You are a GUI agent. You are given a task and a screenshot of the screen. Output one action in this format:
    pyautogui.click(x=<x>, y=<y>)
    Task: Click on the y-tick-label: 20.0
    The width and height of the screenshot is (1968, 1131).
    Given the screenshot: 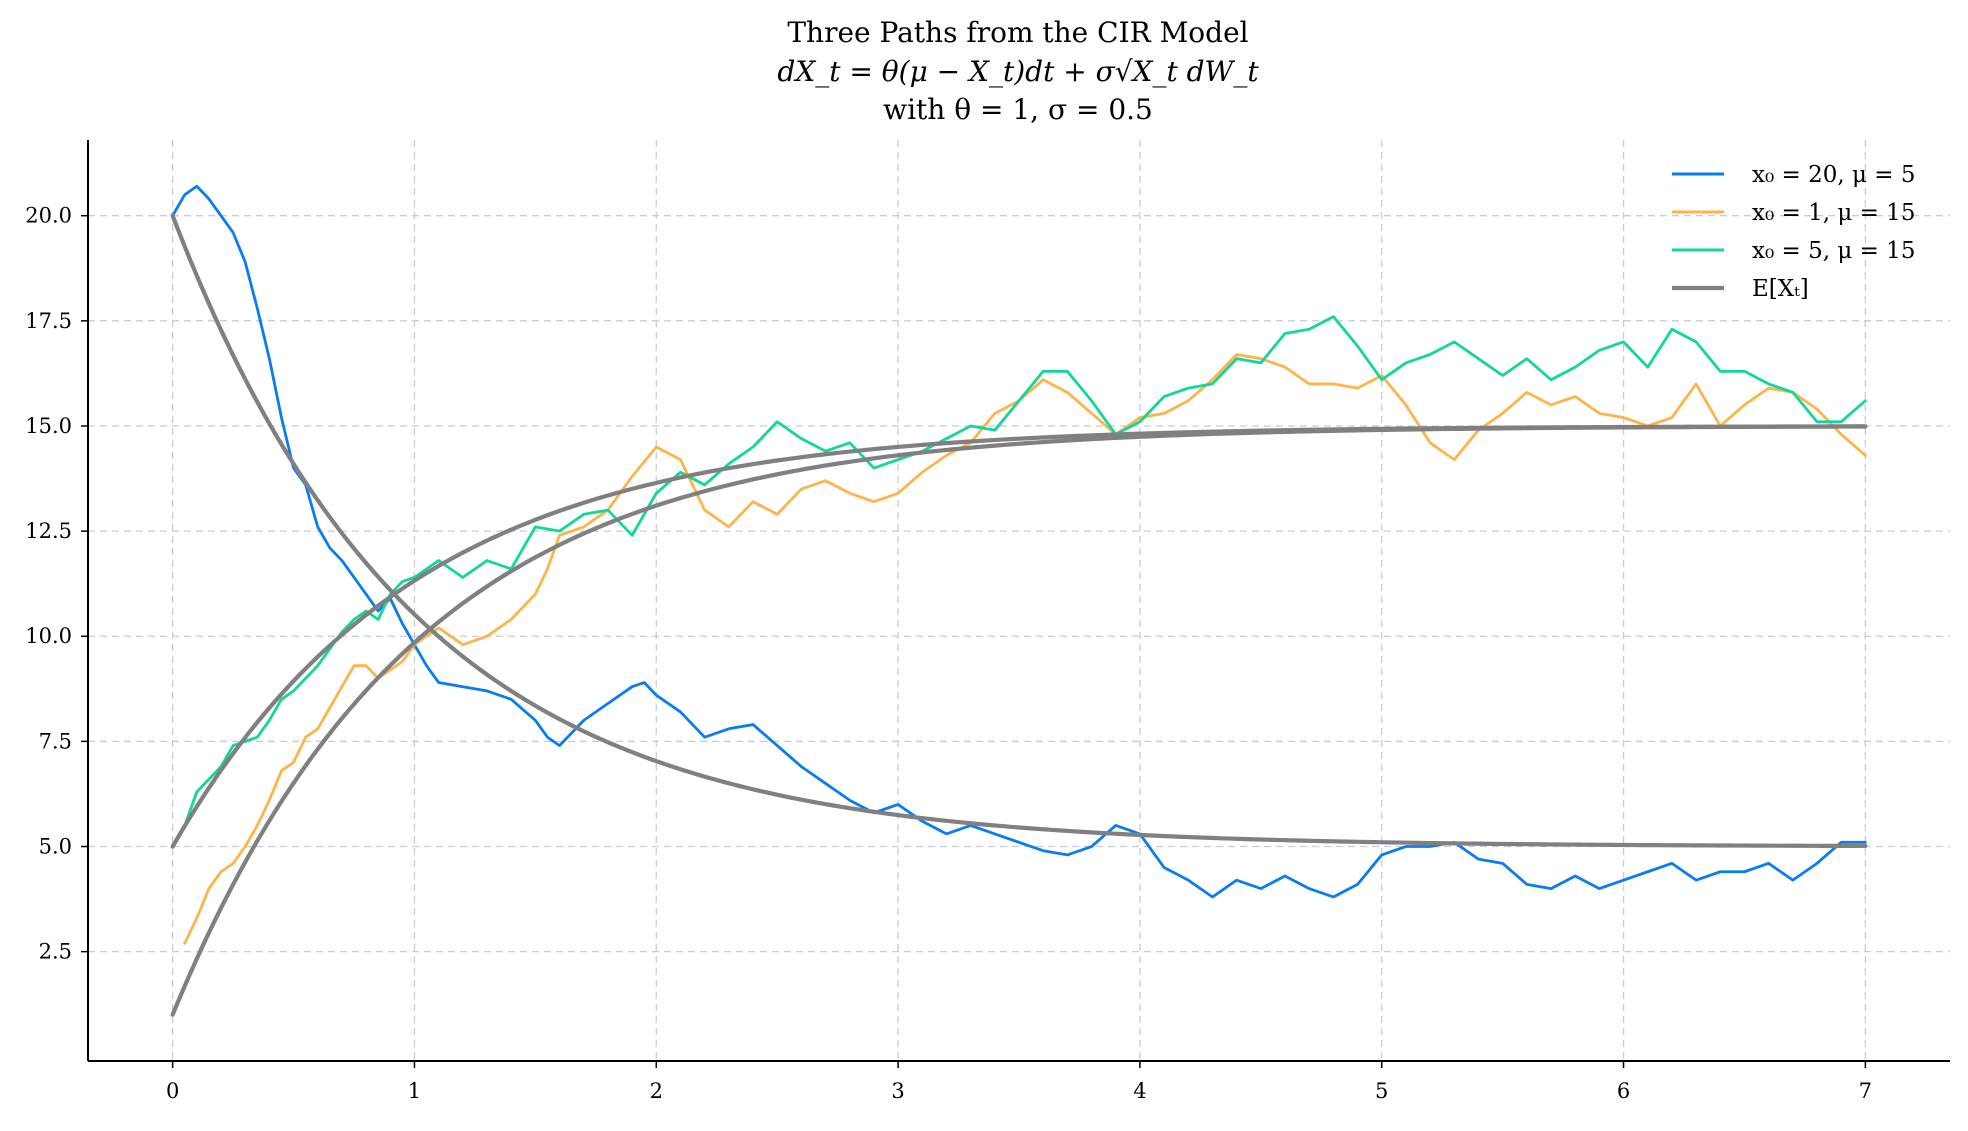 What is the action you would take?
    pyautogui.click(x=48, y=216)
    